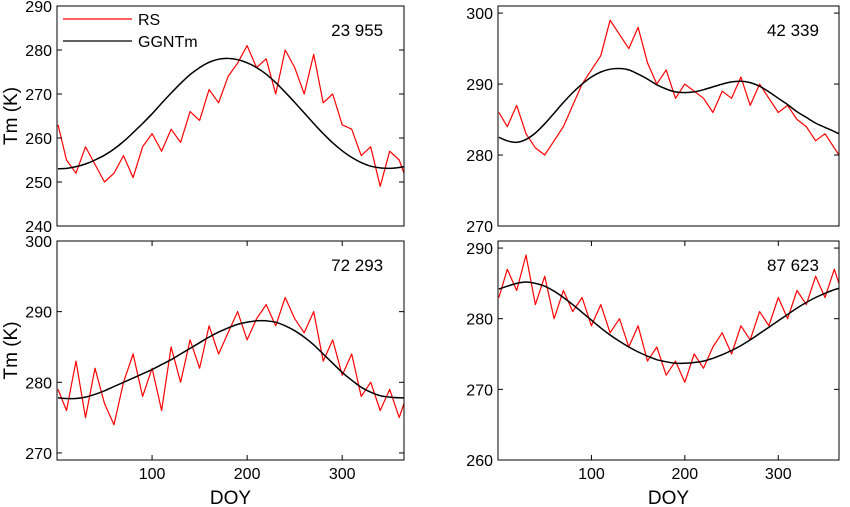 The width and height of the screenshot is (850, 507). What do you see at coordinates (793, 265) in the screenshot?
I see `station-label: 87 623` at bounding box center [793, 265].